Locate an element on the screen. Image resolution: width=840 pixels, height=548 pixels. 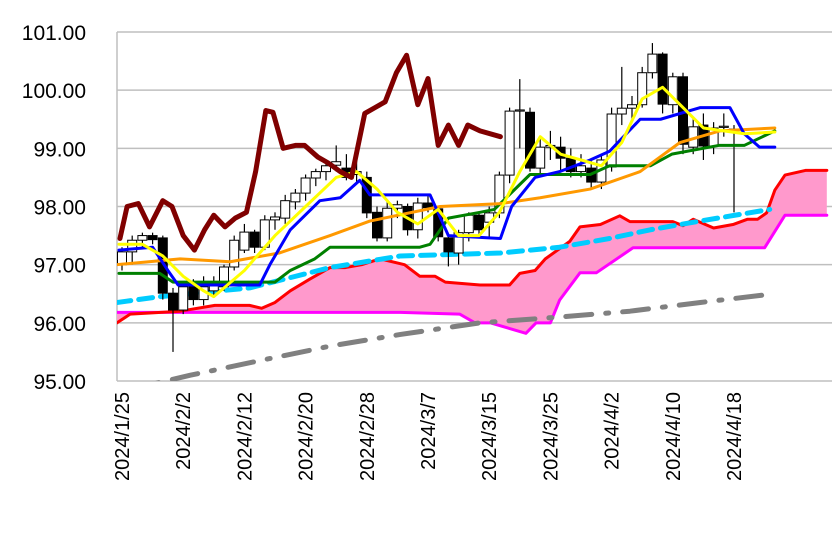
y-tick-label: 98.00 is located at coordinates (59, 208).